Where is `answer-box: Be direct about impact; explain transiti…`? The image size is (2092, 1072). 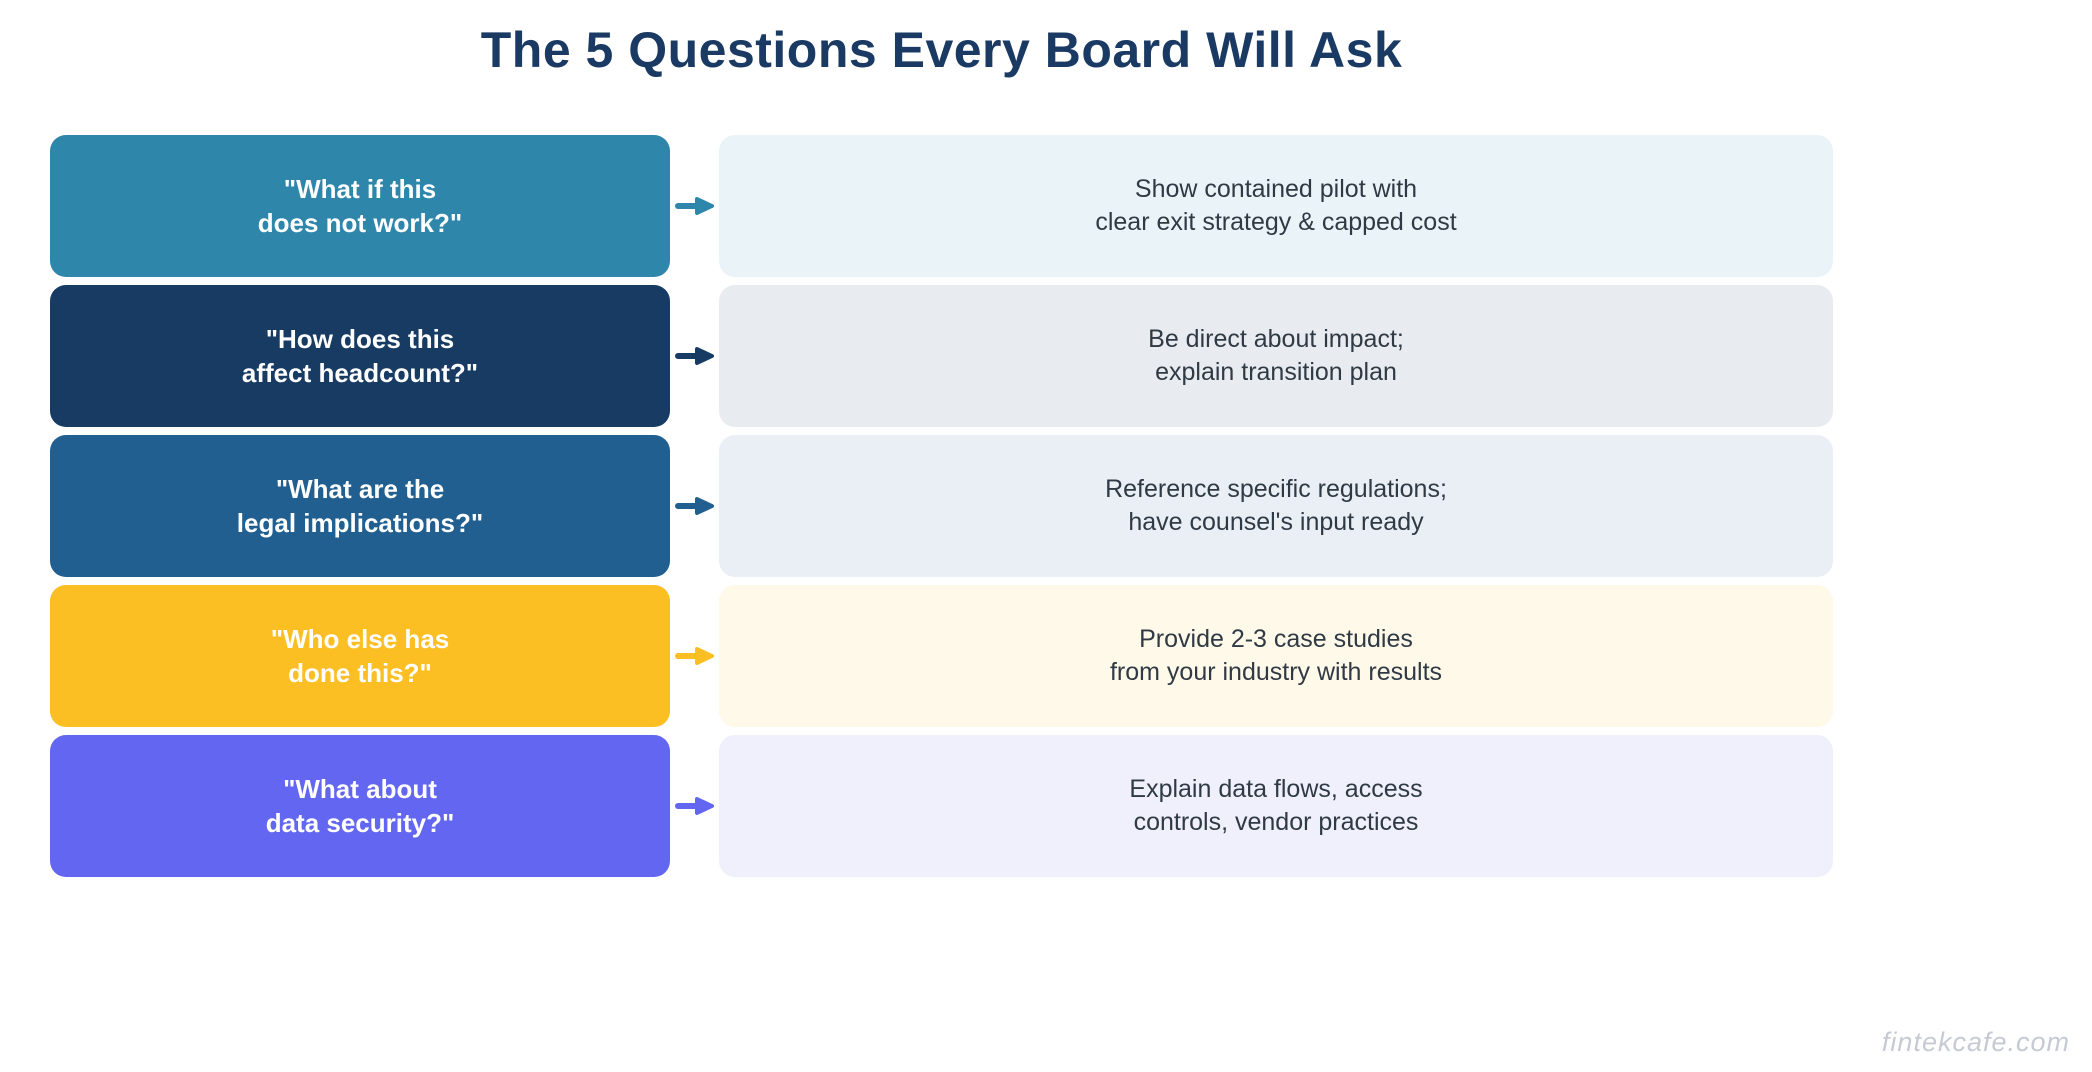
answer-box: Be direct about impact; explain transiti… is located at coordinates (1276, 356).